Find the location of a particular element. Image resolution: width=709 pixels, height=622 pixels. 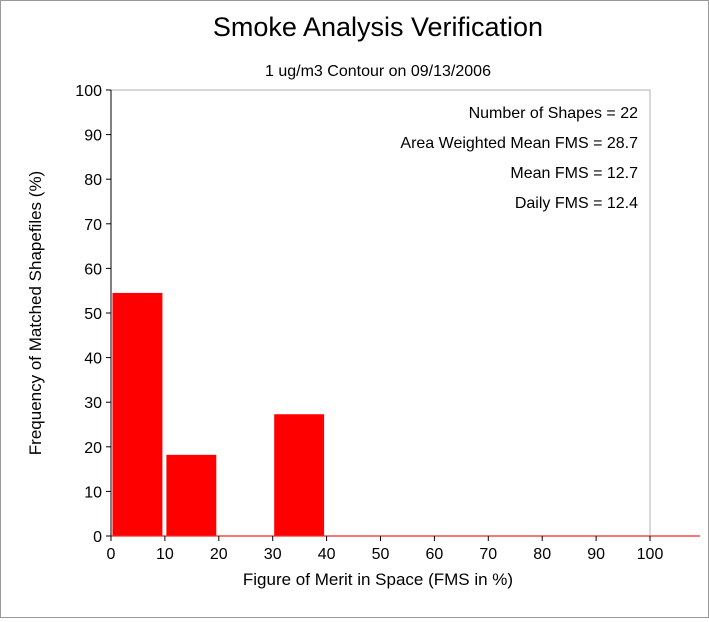

stat-annotation: Area Weighted Mean FMS = 28.7 is located at coordinates (519, 143).